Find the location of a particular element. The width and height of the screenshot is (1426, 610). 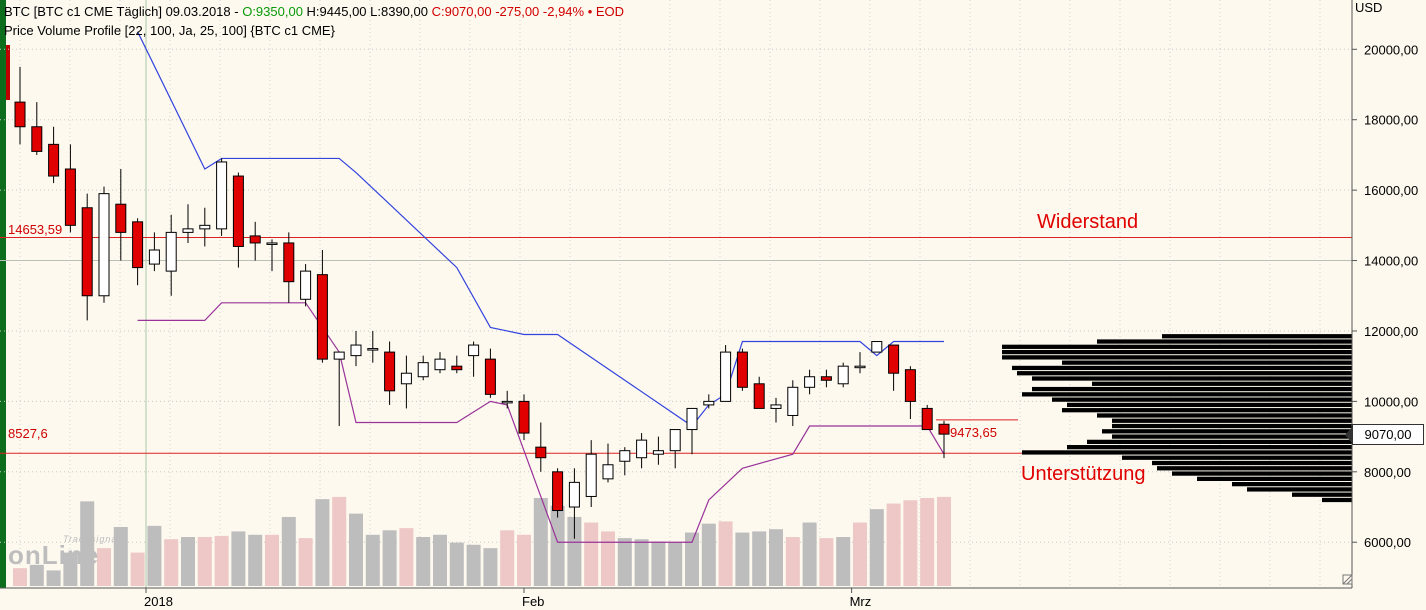

left-edge-candle is located at coordinates (8, 72).